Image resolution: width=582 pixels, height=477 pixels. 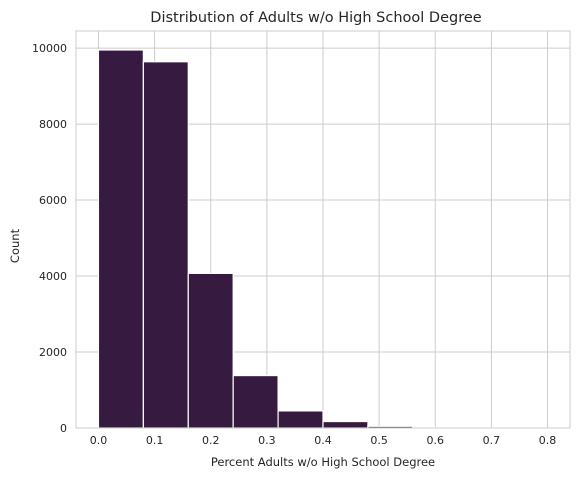 I want to click on x-tick-label: 0.1, so click(x=155, y=440).